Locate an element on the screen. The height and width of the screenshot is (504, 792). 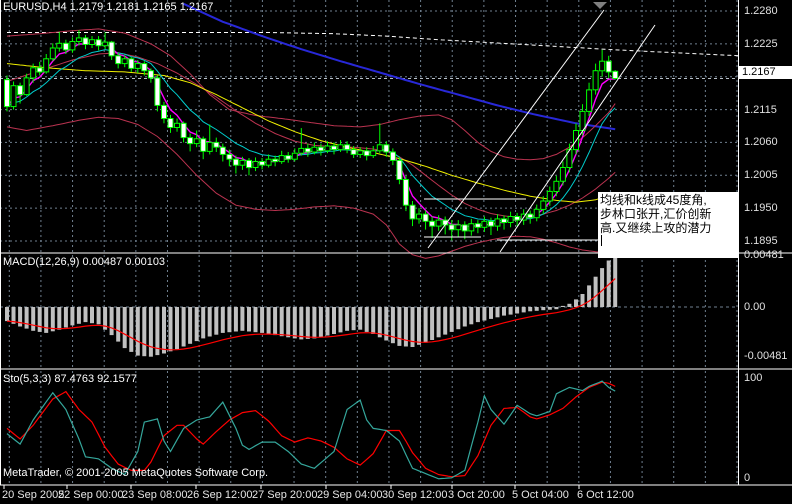
time-axis-label: 30 Sep 12:00 is located at coordinates (415, 495).